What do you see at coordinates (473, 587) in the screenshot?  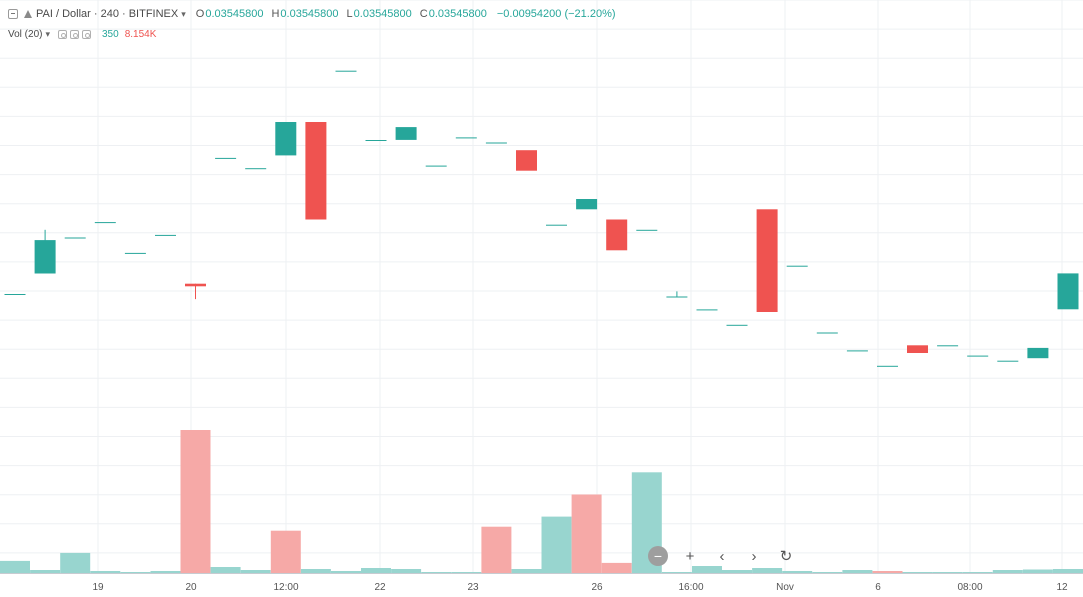 I see `time-axis-tick-label: 23` at bounding box center [473, 587].